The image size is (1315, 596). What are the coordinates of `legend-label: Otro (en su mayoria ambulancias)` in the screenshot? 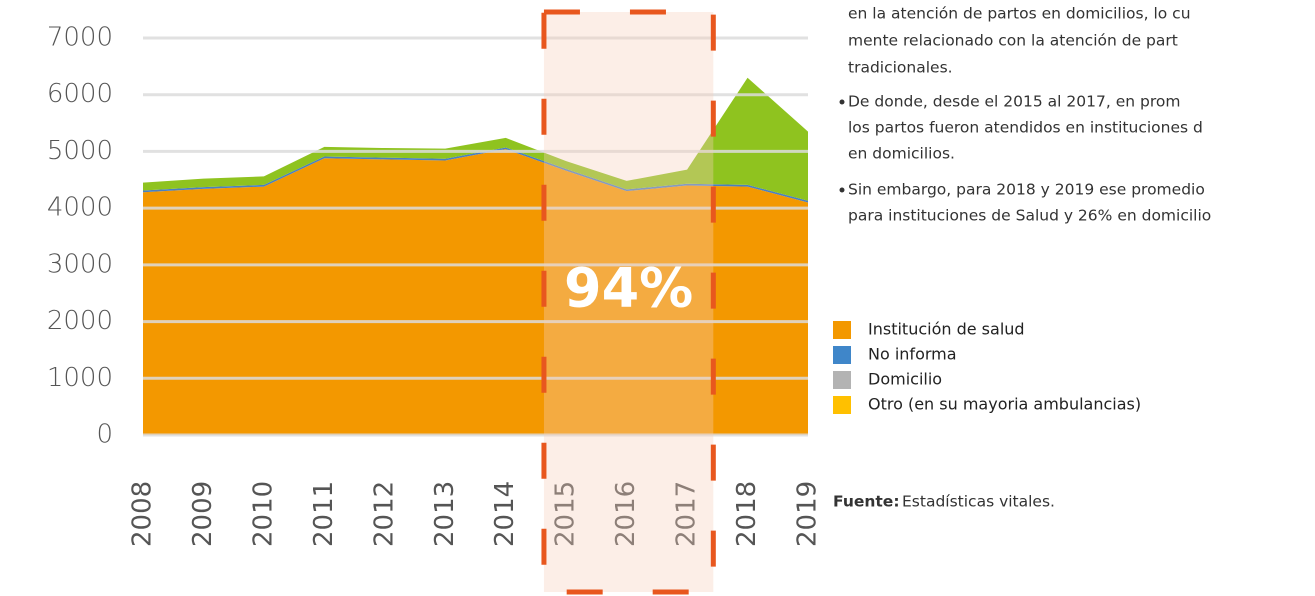 It's located at (1004, 404).